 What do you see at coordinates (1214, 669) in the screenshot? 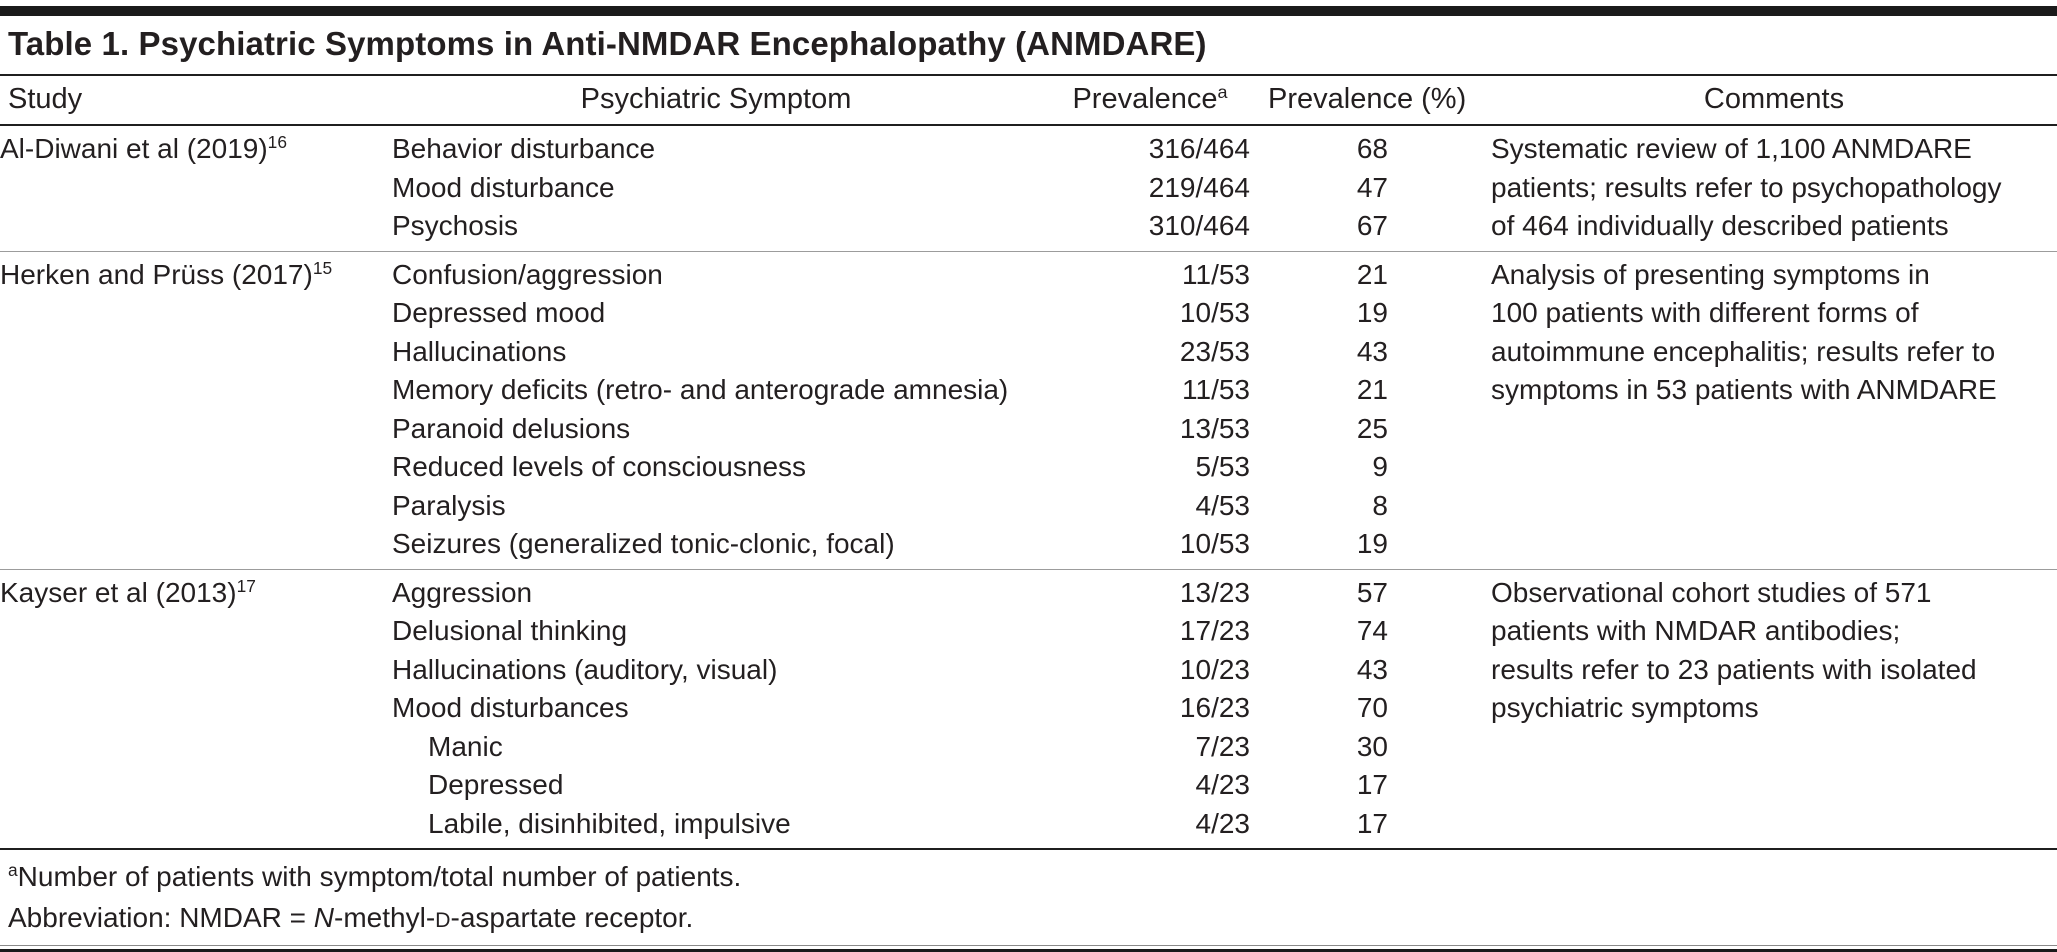
I see `prevalence-fraction-cell: 10/23` at bounding box center [1214, 669].